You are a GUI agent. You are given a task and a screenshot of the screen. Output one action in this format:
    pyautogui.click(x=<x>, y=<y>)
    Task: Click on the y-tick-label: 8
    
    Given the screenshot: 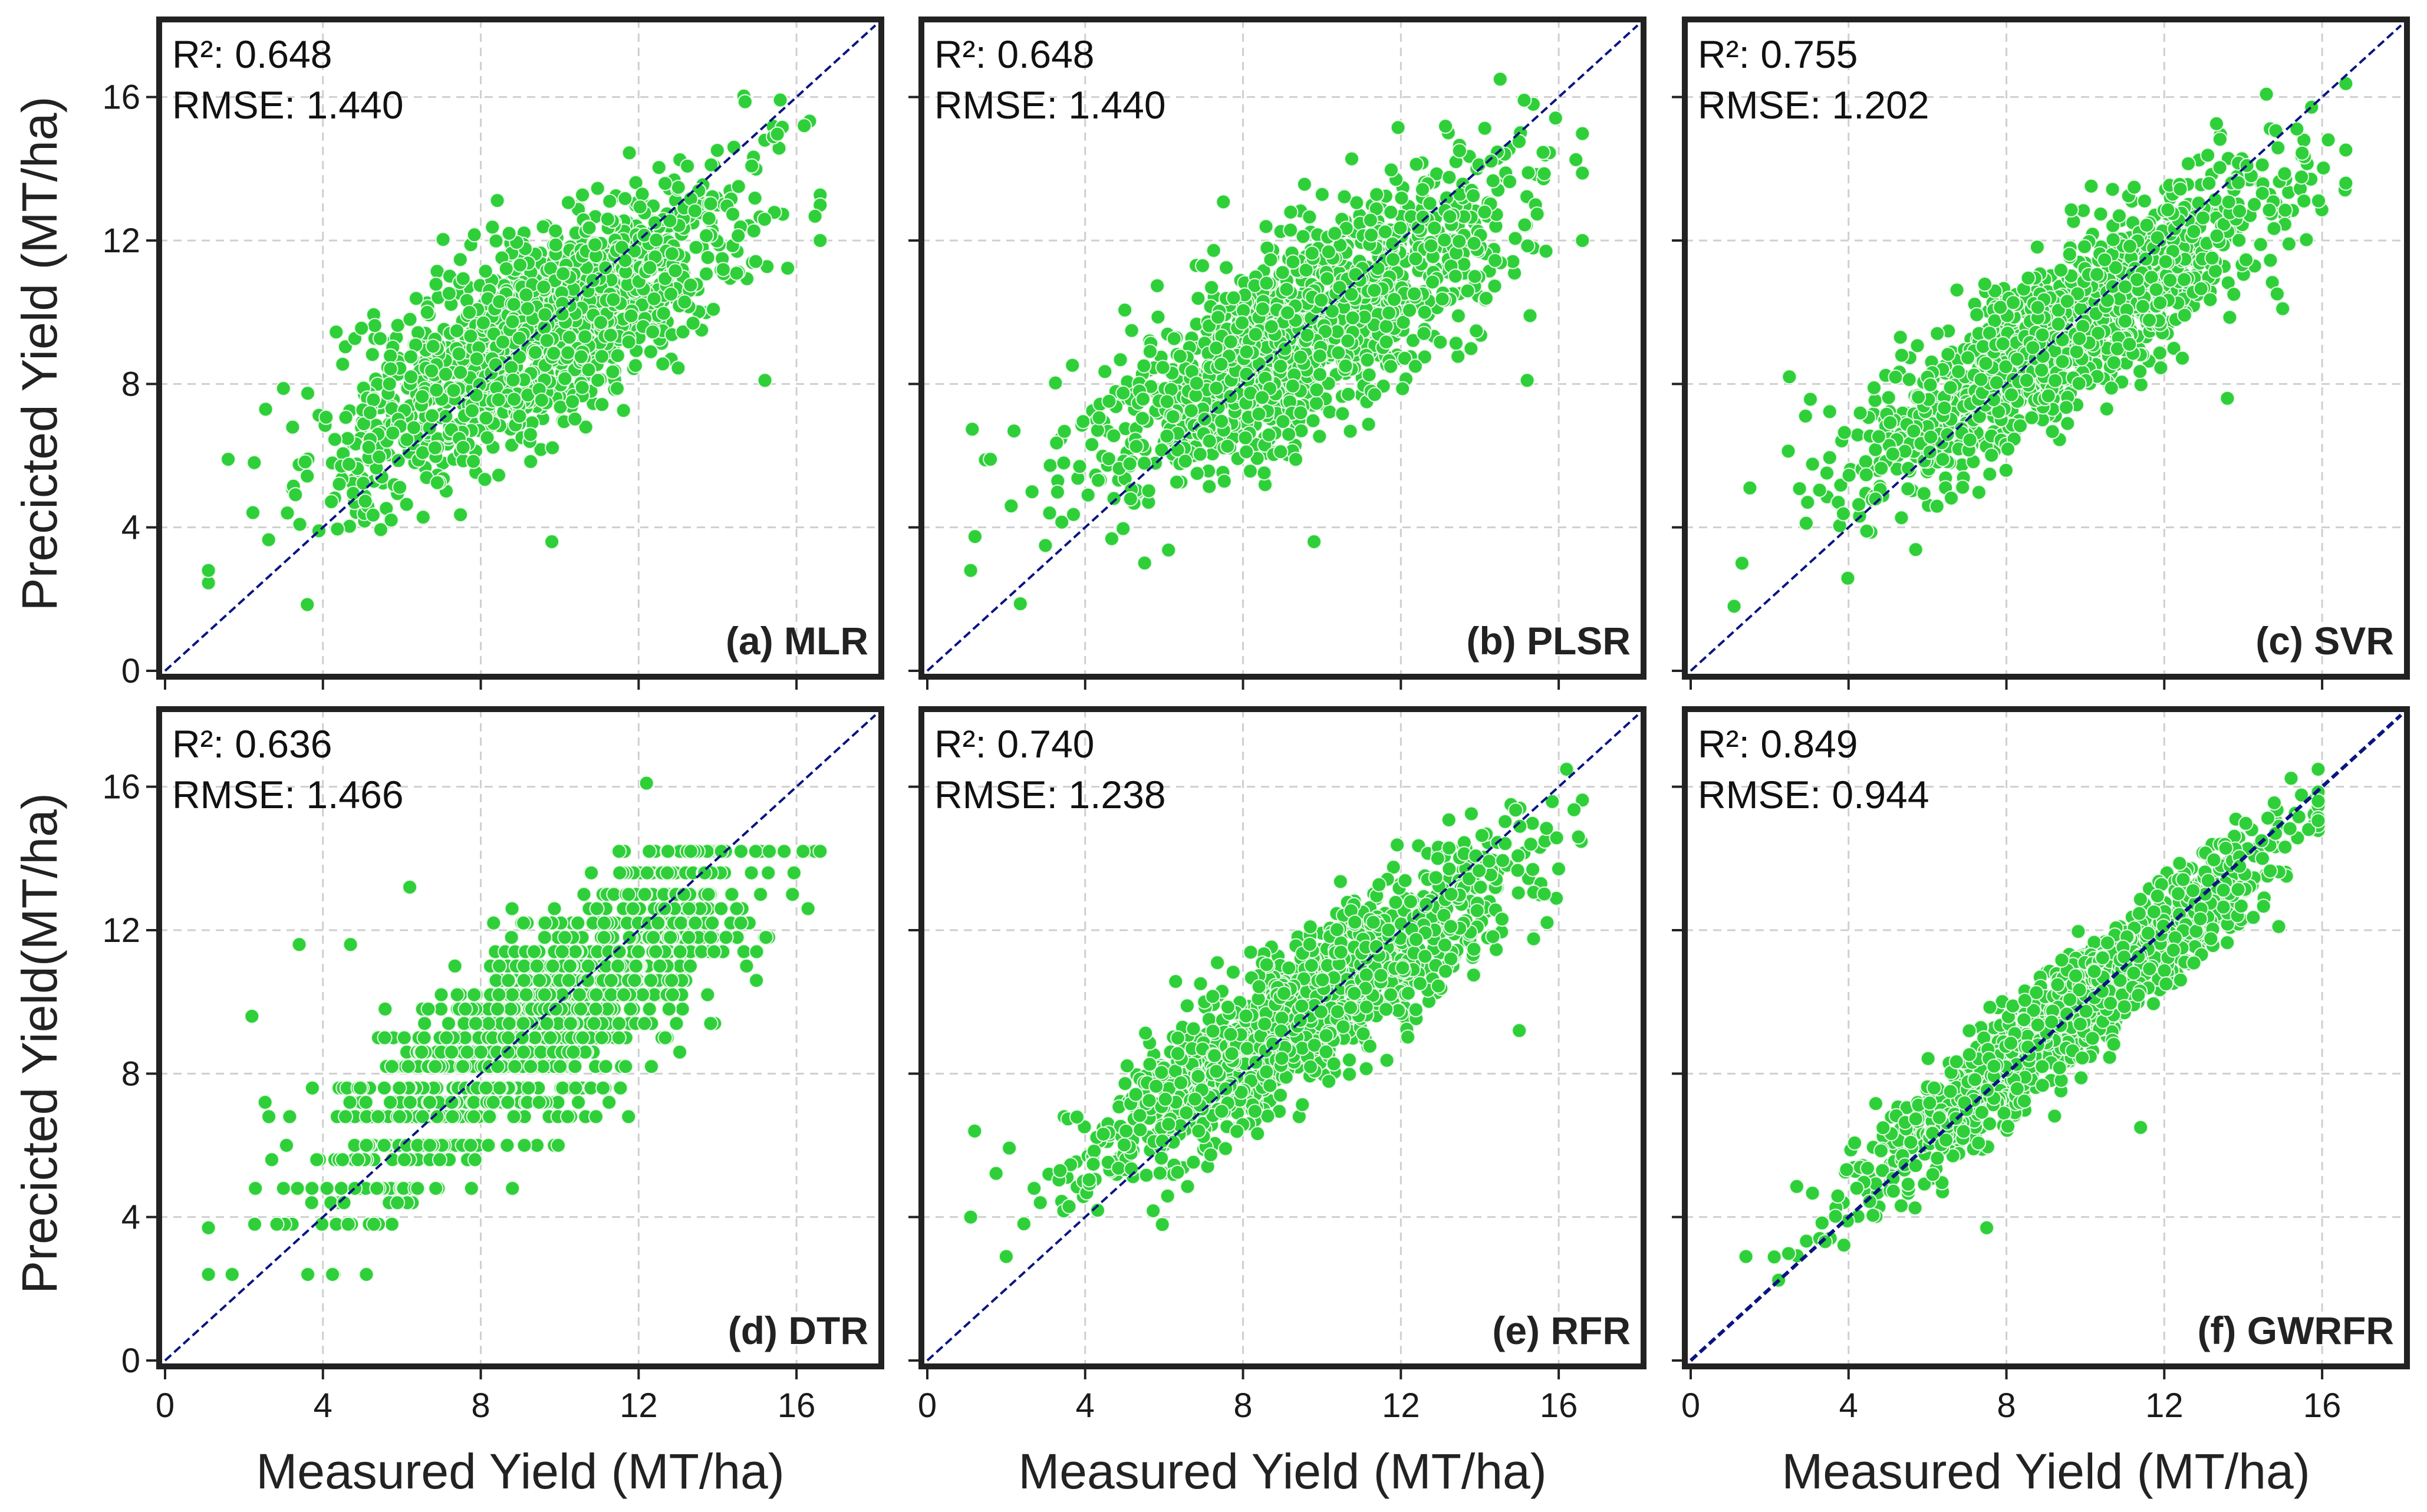 What is the action you would take?
    pyautogui.click(x=130, y=384)
    